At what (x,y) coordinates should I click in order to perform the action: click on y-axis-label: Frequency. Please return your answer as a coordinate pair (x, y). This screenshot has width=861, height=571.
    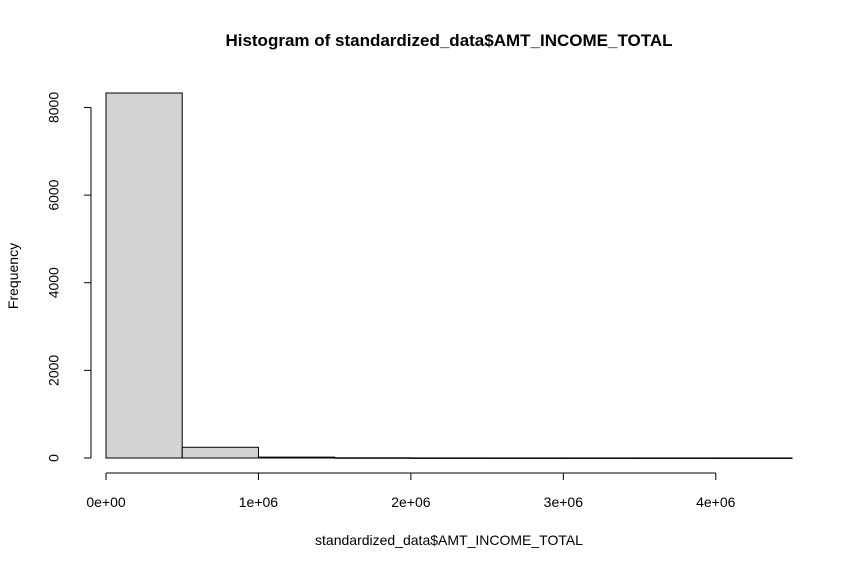
    Looking at the image, I should click on (13, 276).